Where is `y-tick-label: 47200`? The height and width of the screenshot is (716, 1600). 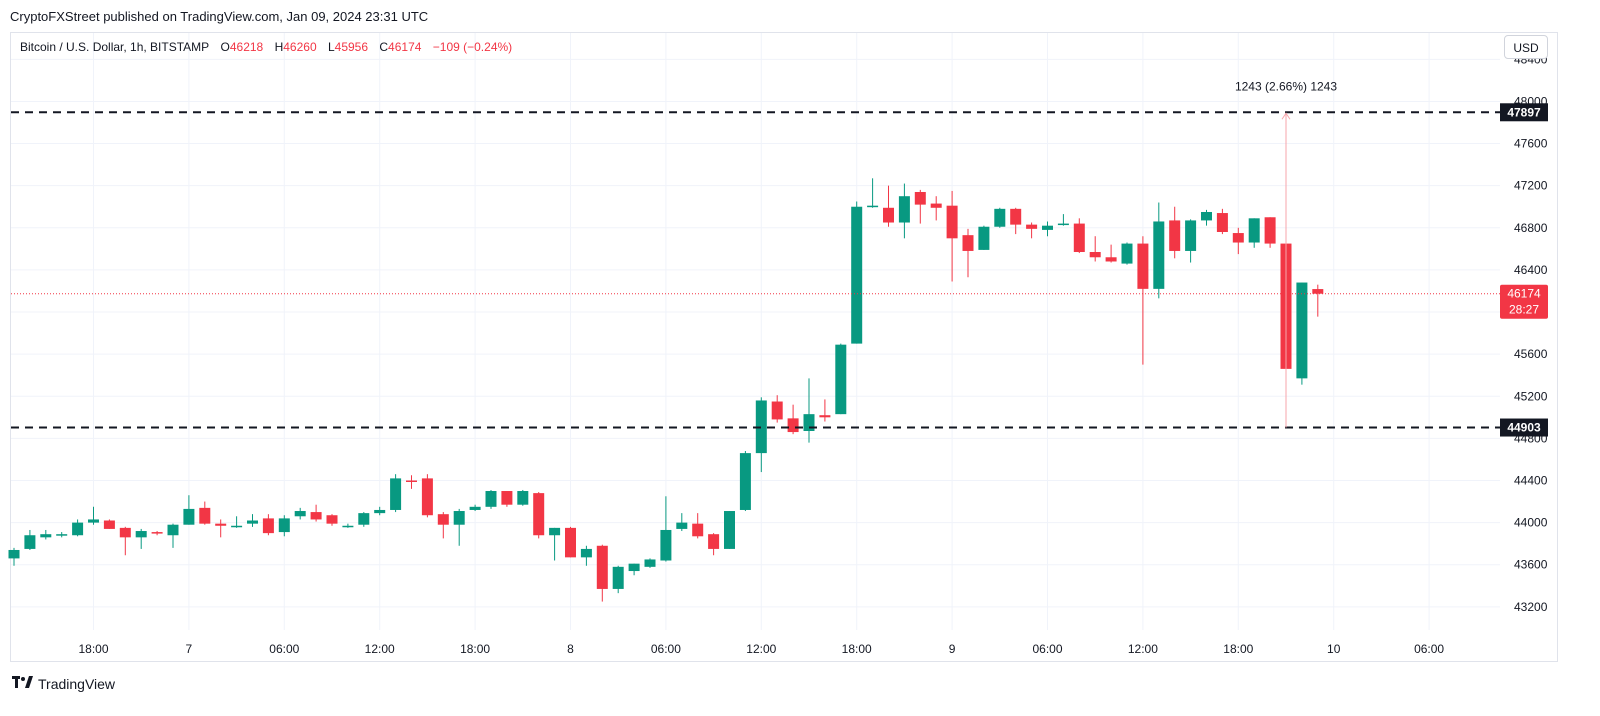 y-tick-label: 47200 is located at coordinates (1531, 186).